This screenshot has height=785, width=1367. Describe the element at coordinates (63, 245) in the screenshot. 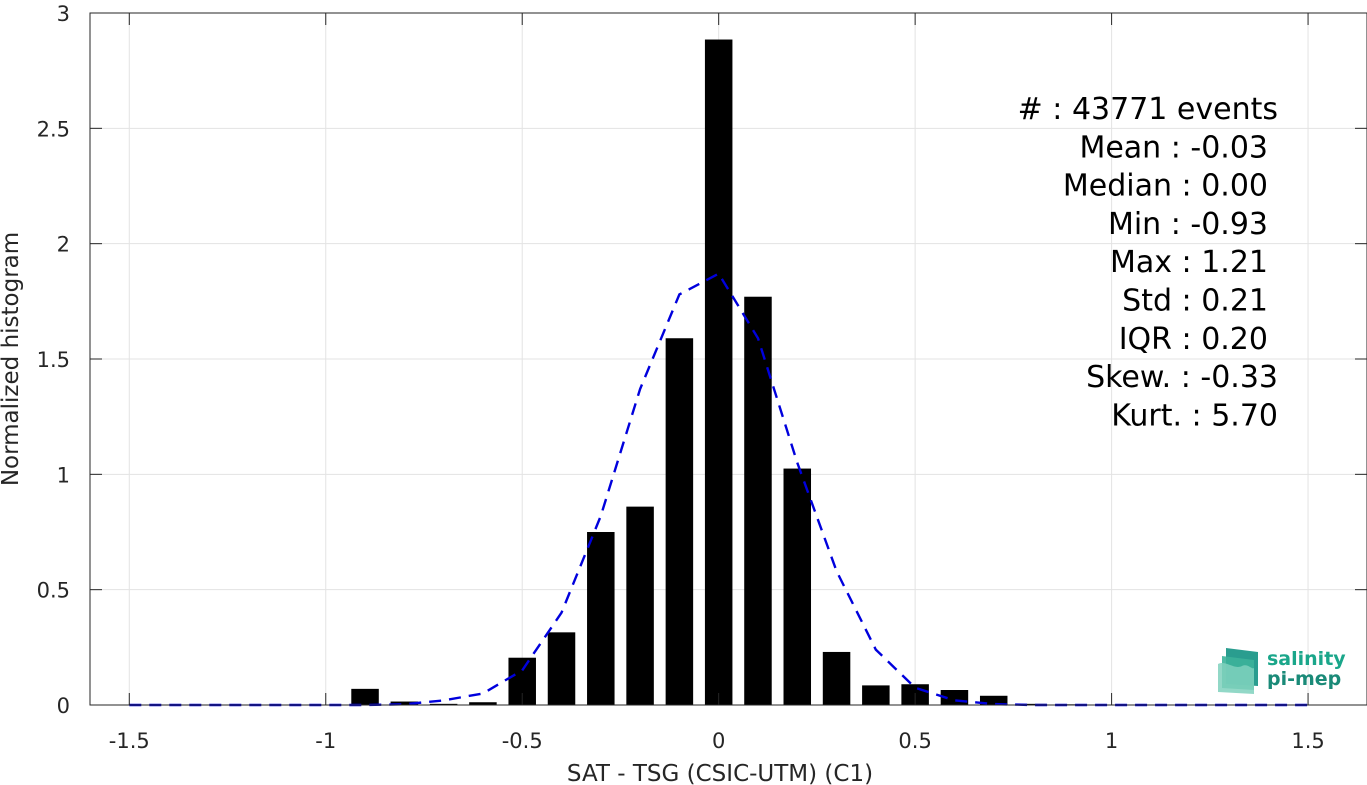

I see `y-tick-label: 2` at that location.